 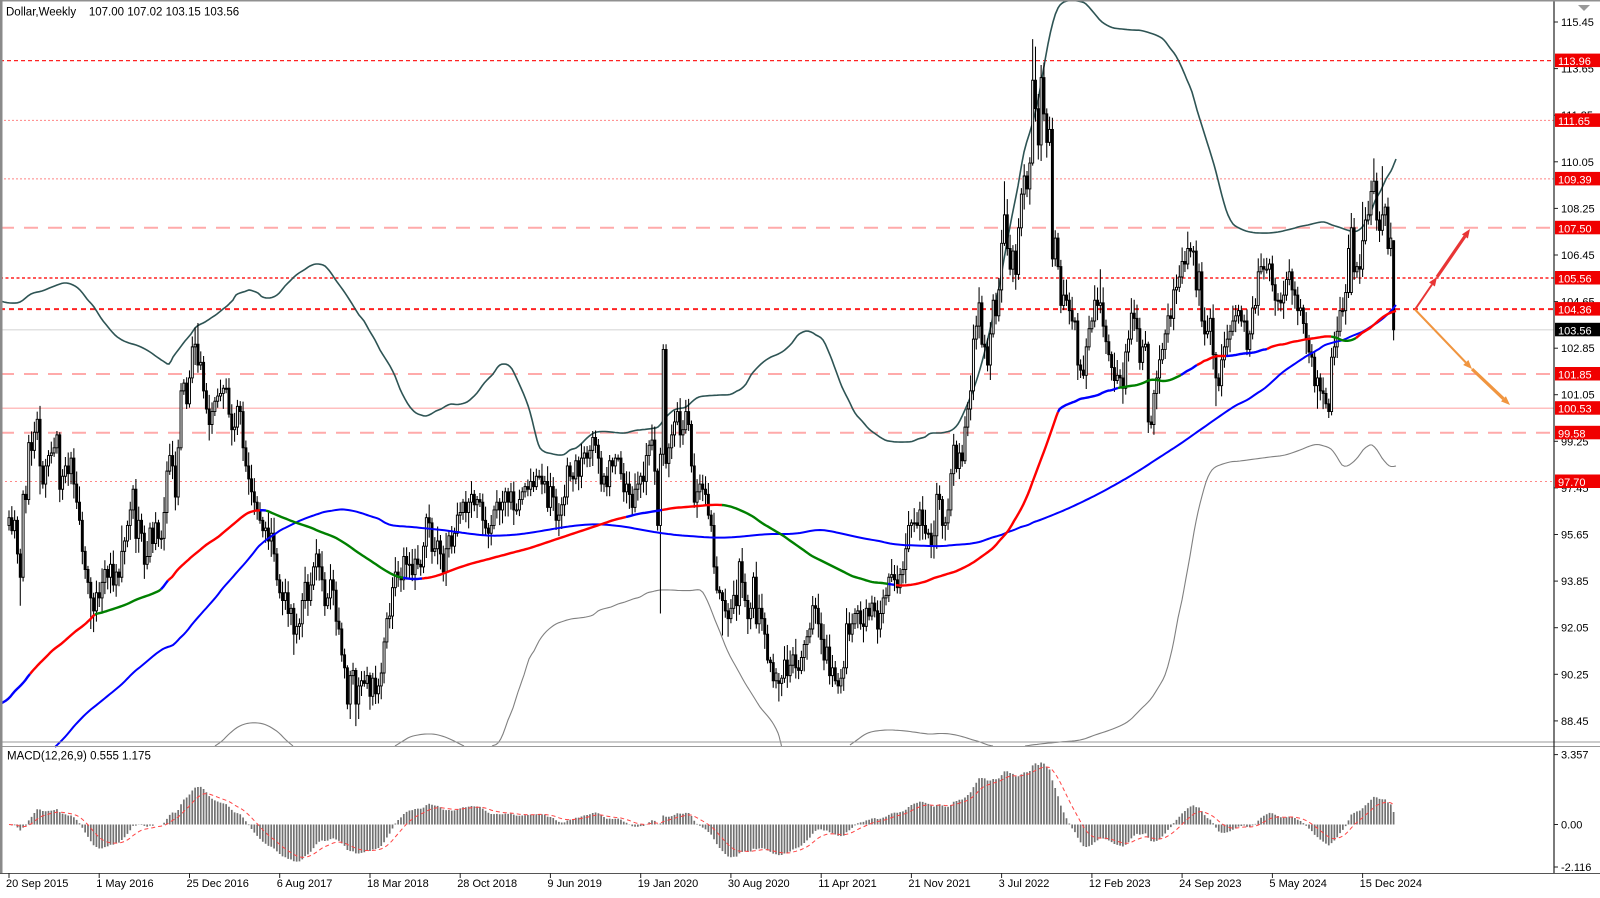 I want to click on svg-text: 12 Feb 2023, so click(x=1120, y=884).